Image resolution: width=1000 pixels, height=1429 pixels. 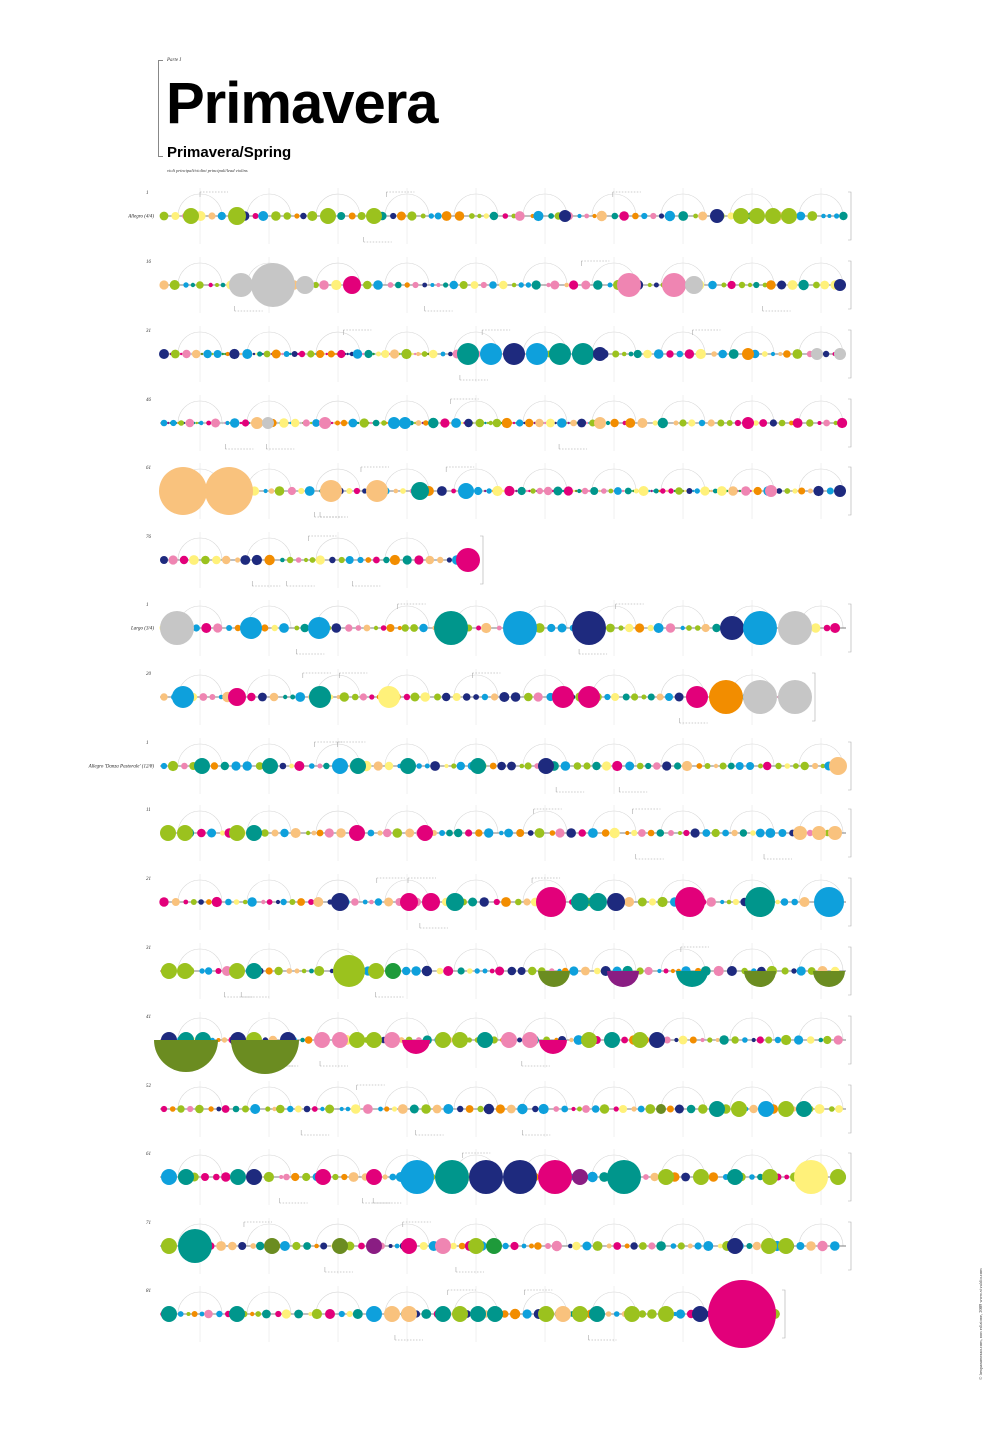 What do you see at coordinates (499, 902) in the screenshot?
I see `score-stave: 21` at bounding box center [499, 902].